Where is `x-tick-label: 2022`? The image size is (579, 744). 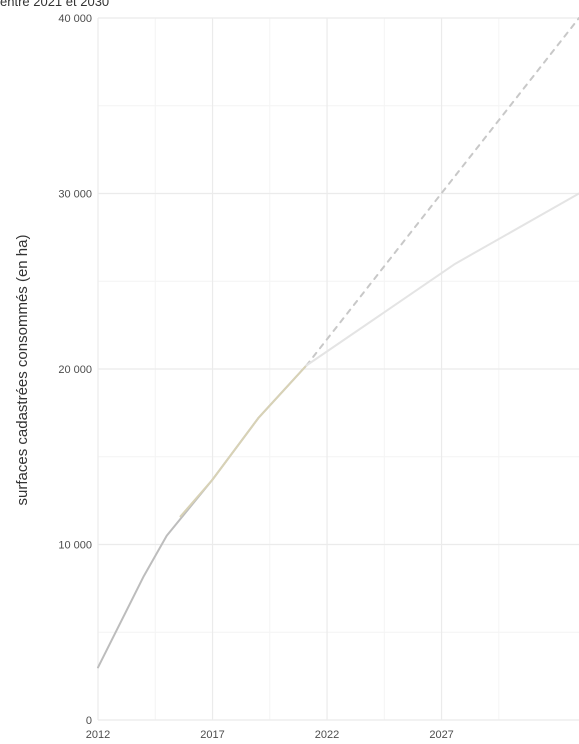 x-tick-label: 2022 is located at coordinates (327, 735).